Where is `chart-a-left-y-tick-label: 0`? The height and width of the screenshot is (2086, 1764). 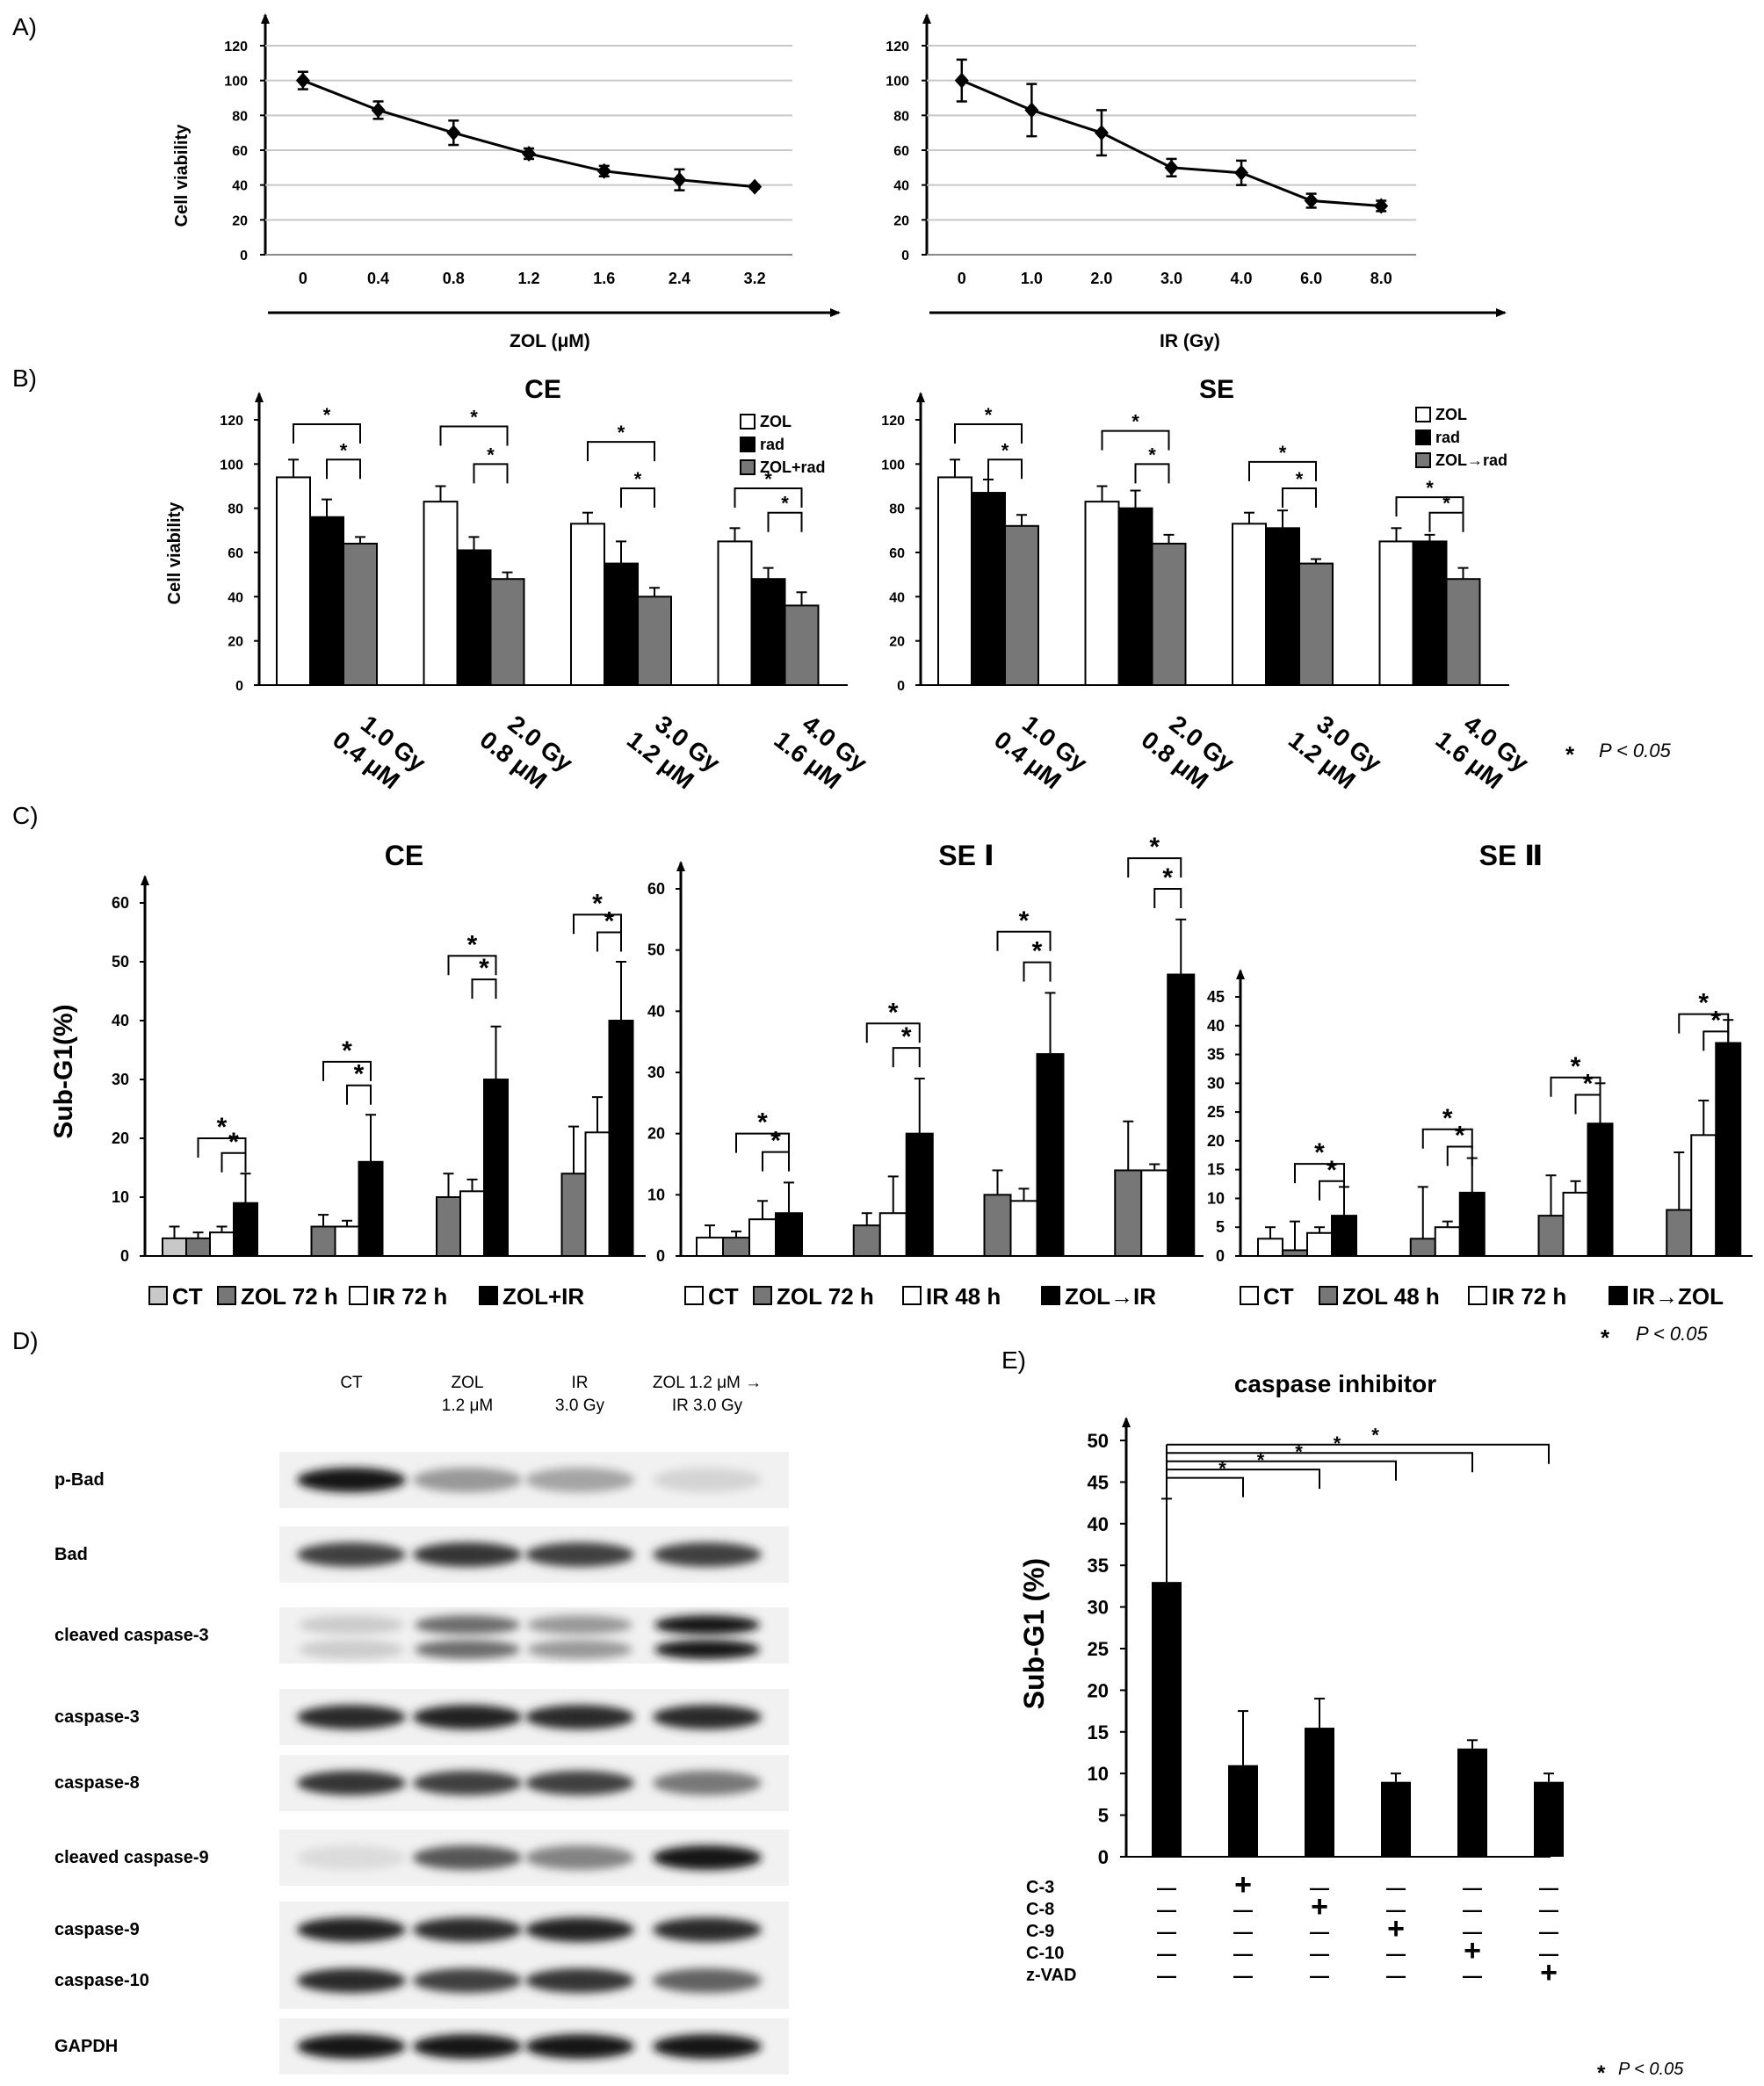
chart-a-left-y-tick-label: 0 is located at coordinates (244, 256).